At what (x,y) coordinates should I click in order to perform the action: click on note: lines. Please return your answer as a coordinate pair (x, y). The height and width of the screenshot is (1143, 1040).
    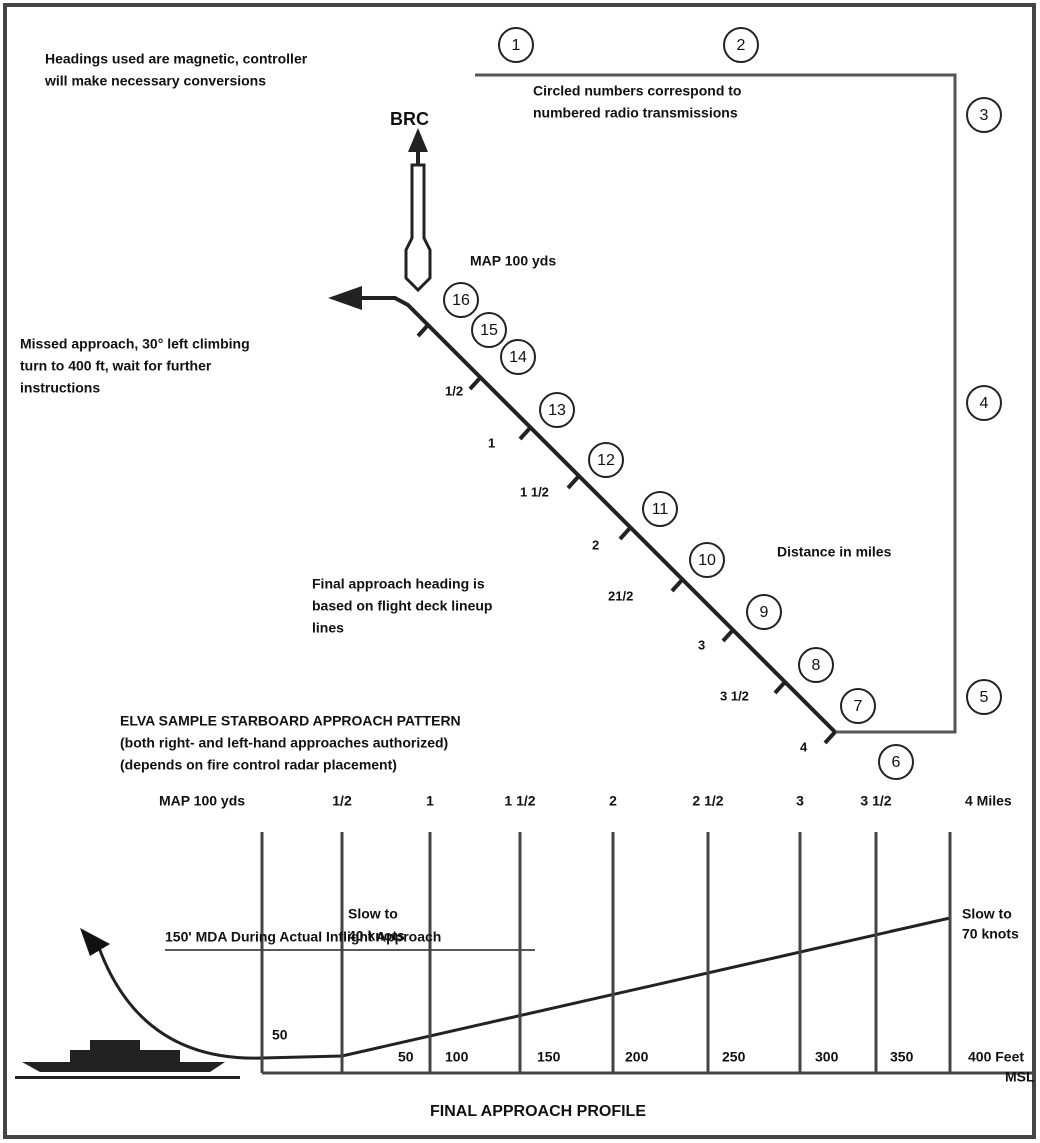
    Looking at the image, I should click on (328, 628).